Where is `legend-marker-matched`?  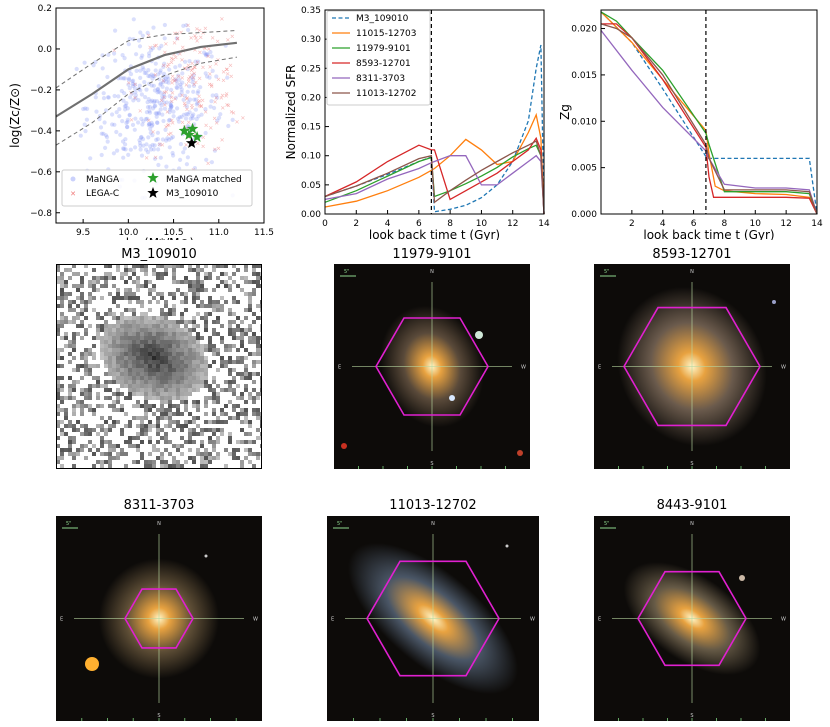 legend-marker-matched is located at coordinates (153, 177).